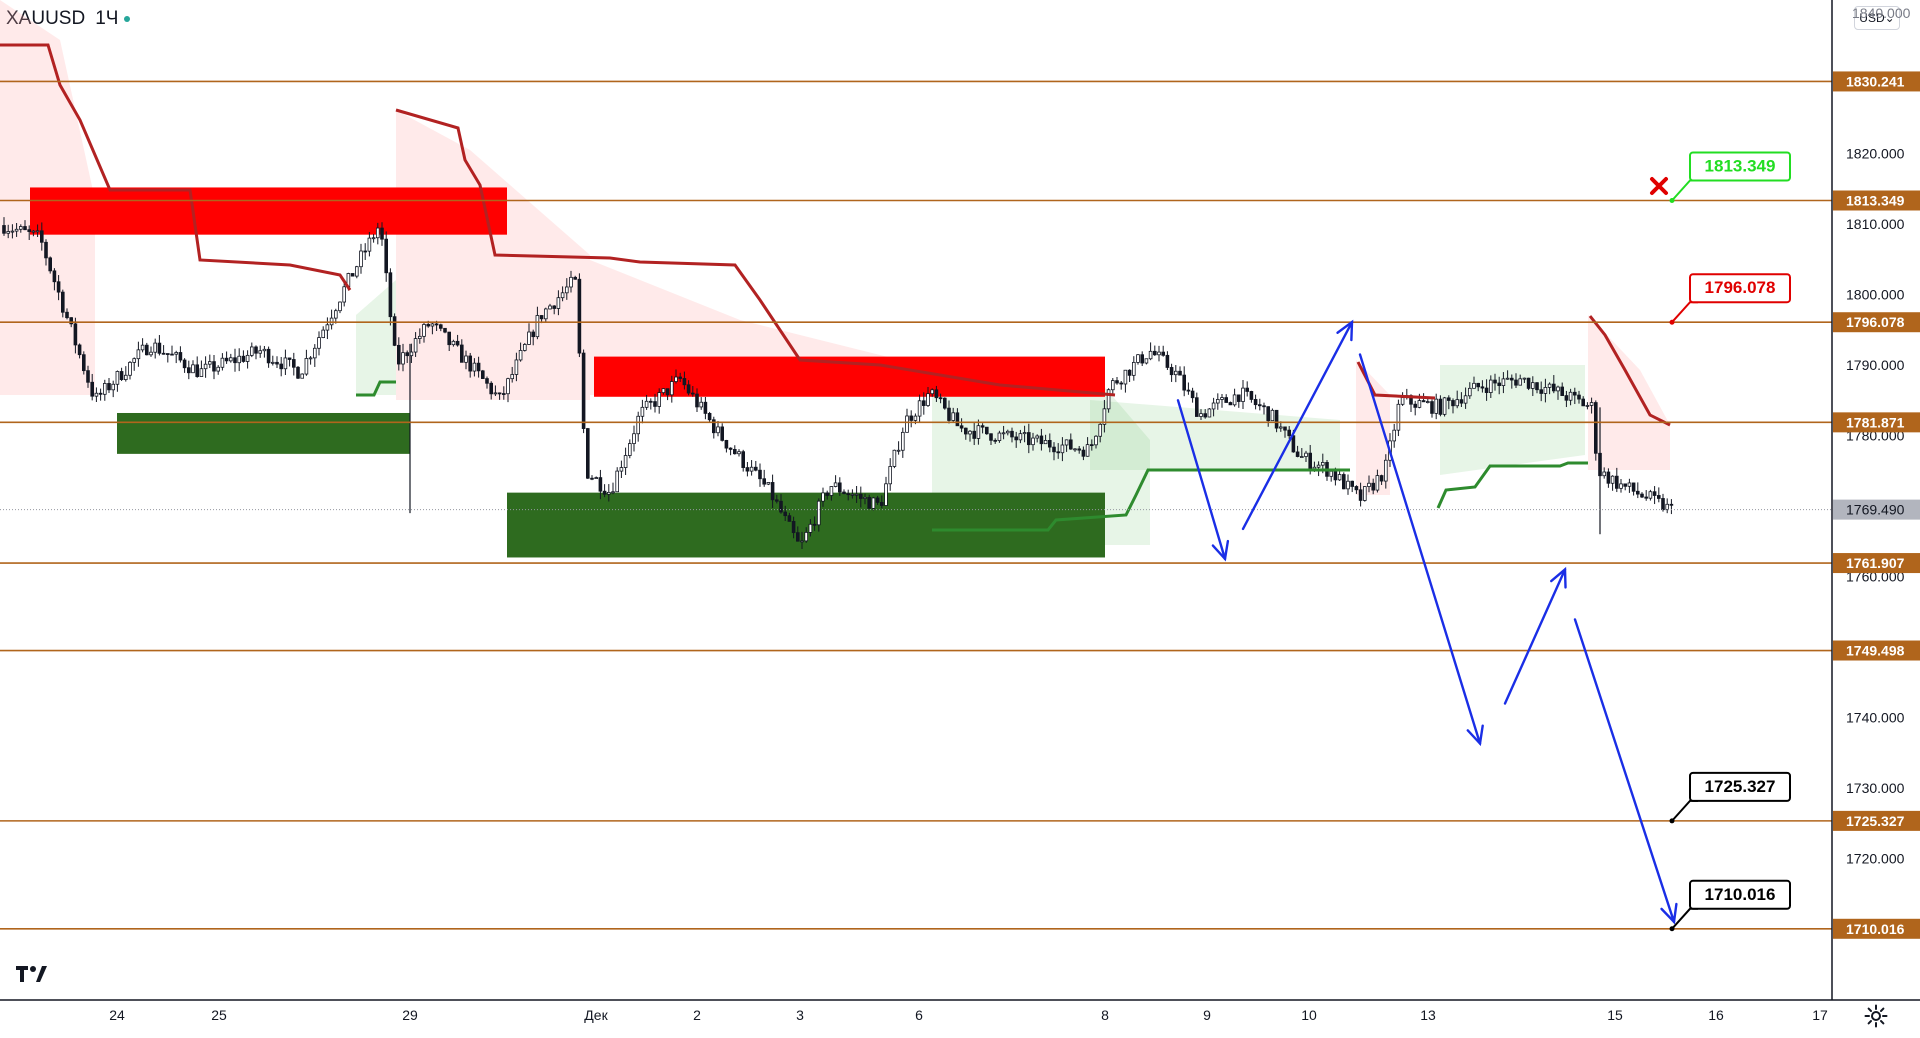 The height and width of the screenshot is (1038, 1920). I want to click on x-tick-label: 24, so click(117, 1015).